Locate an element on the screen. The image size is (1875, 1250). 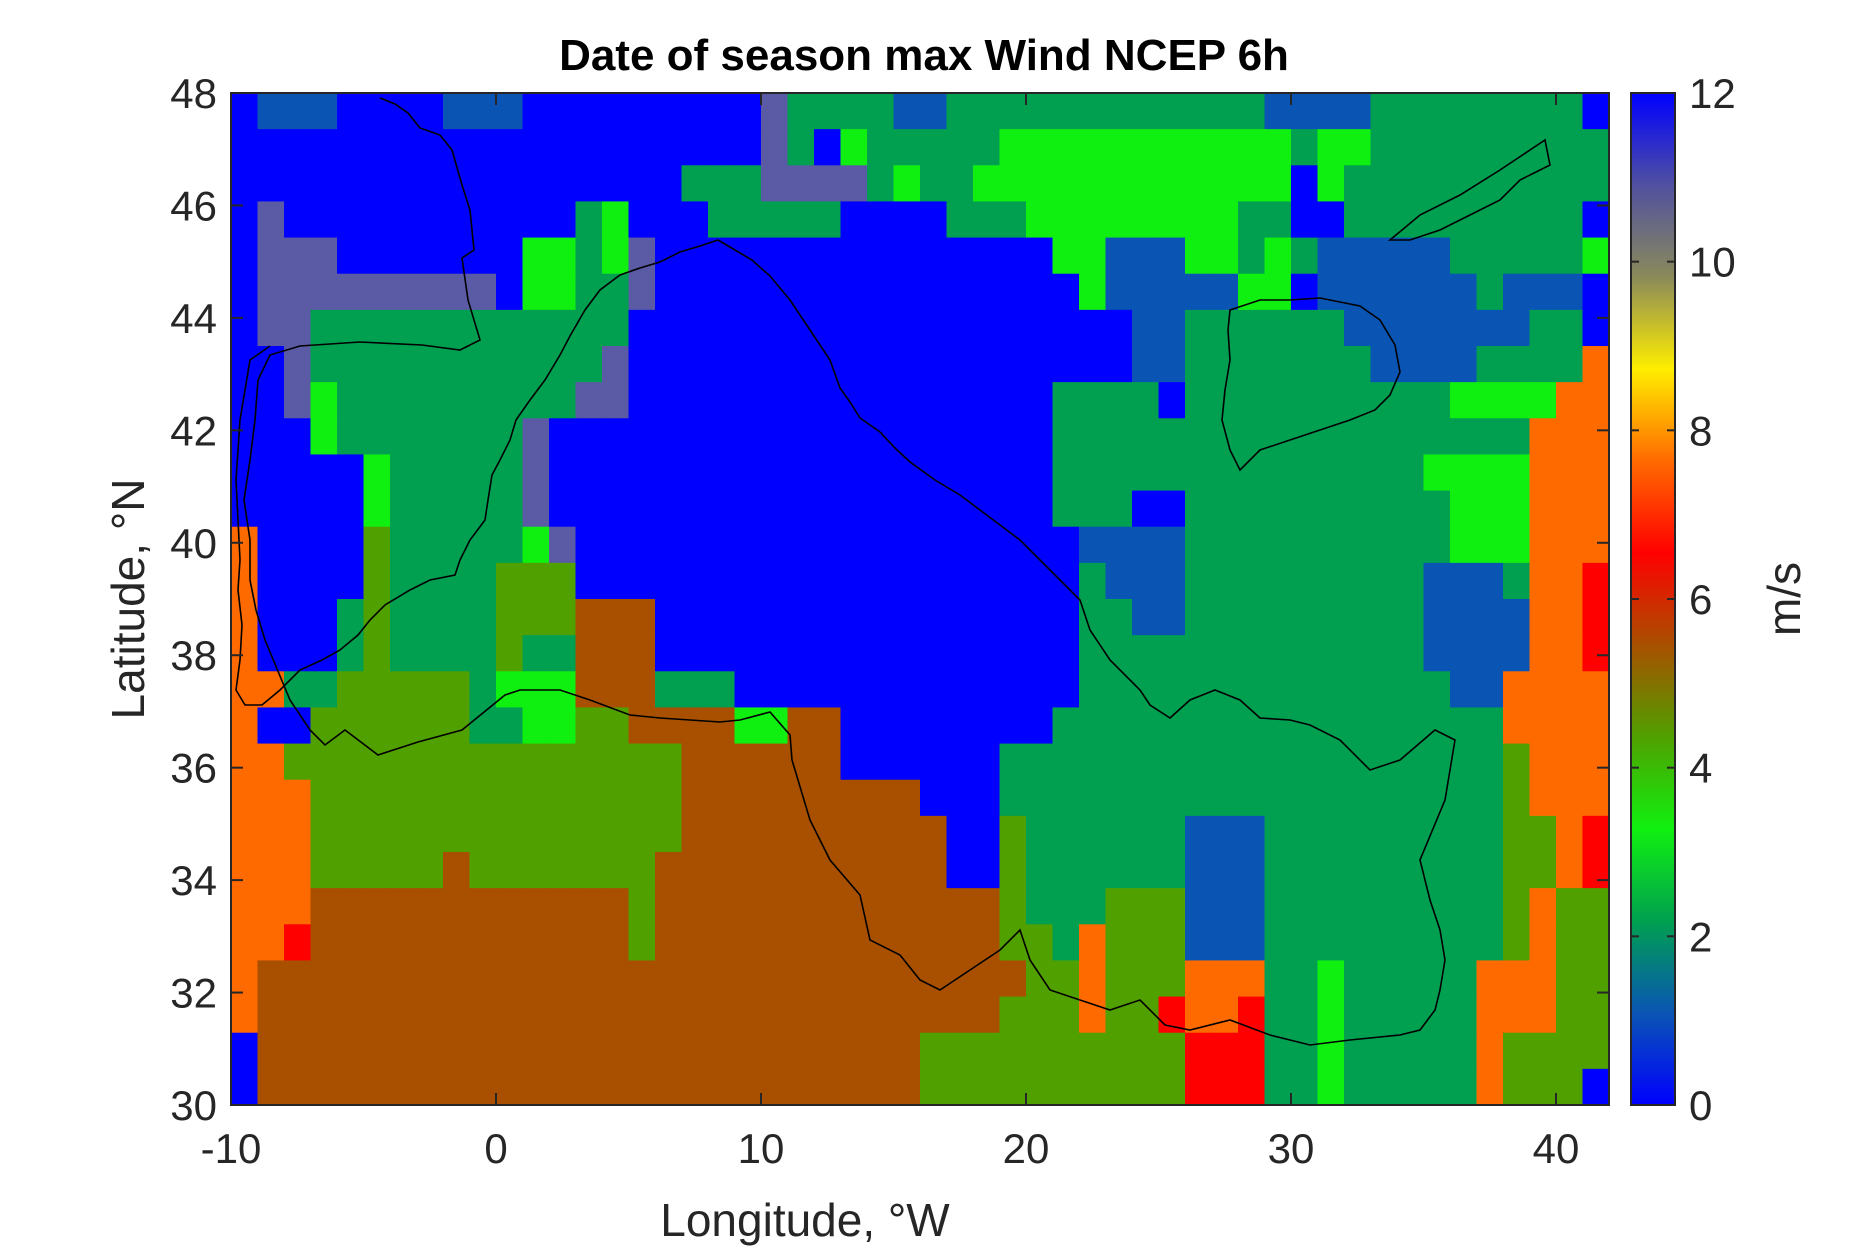
x-tick-label: 10 is located at coordinates (761, 1148).